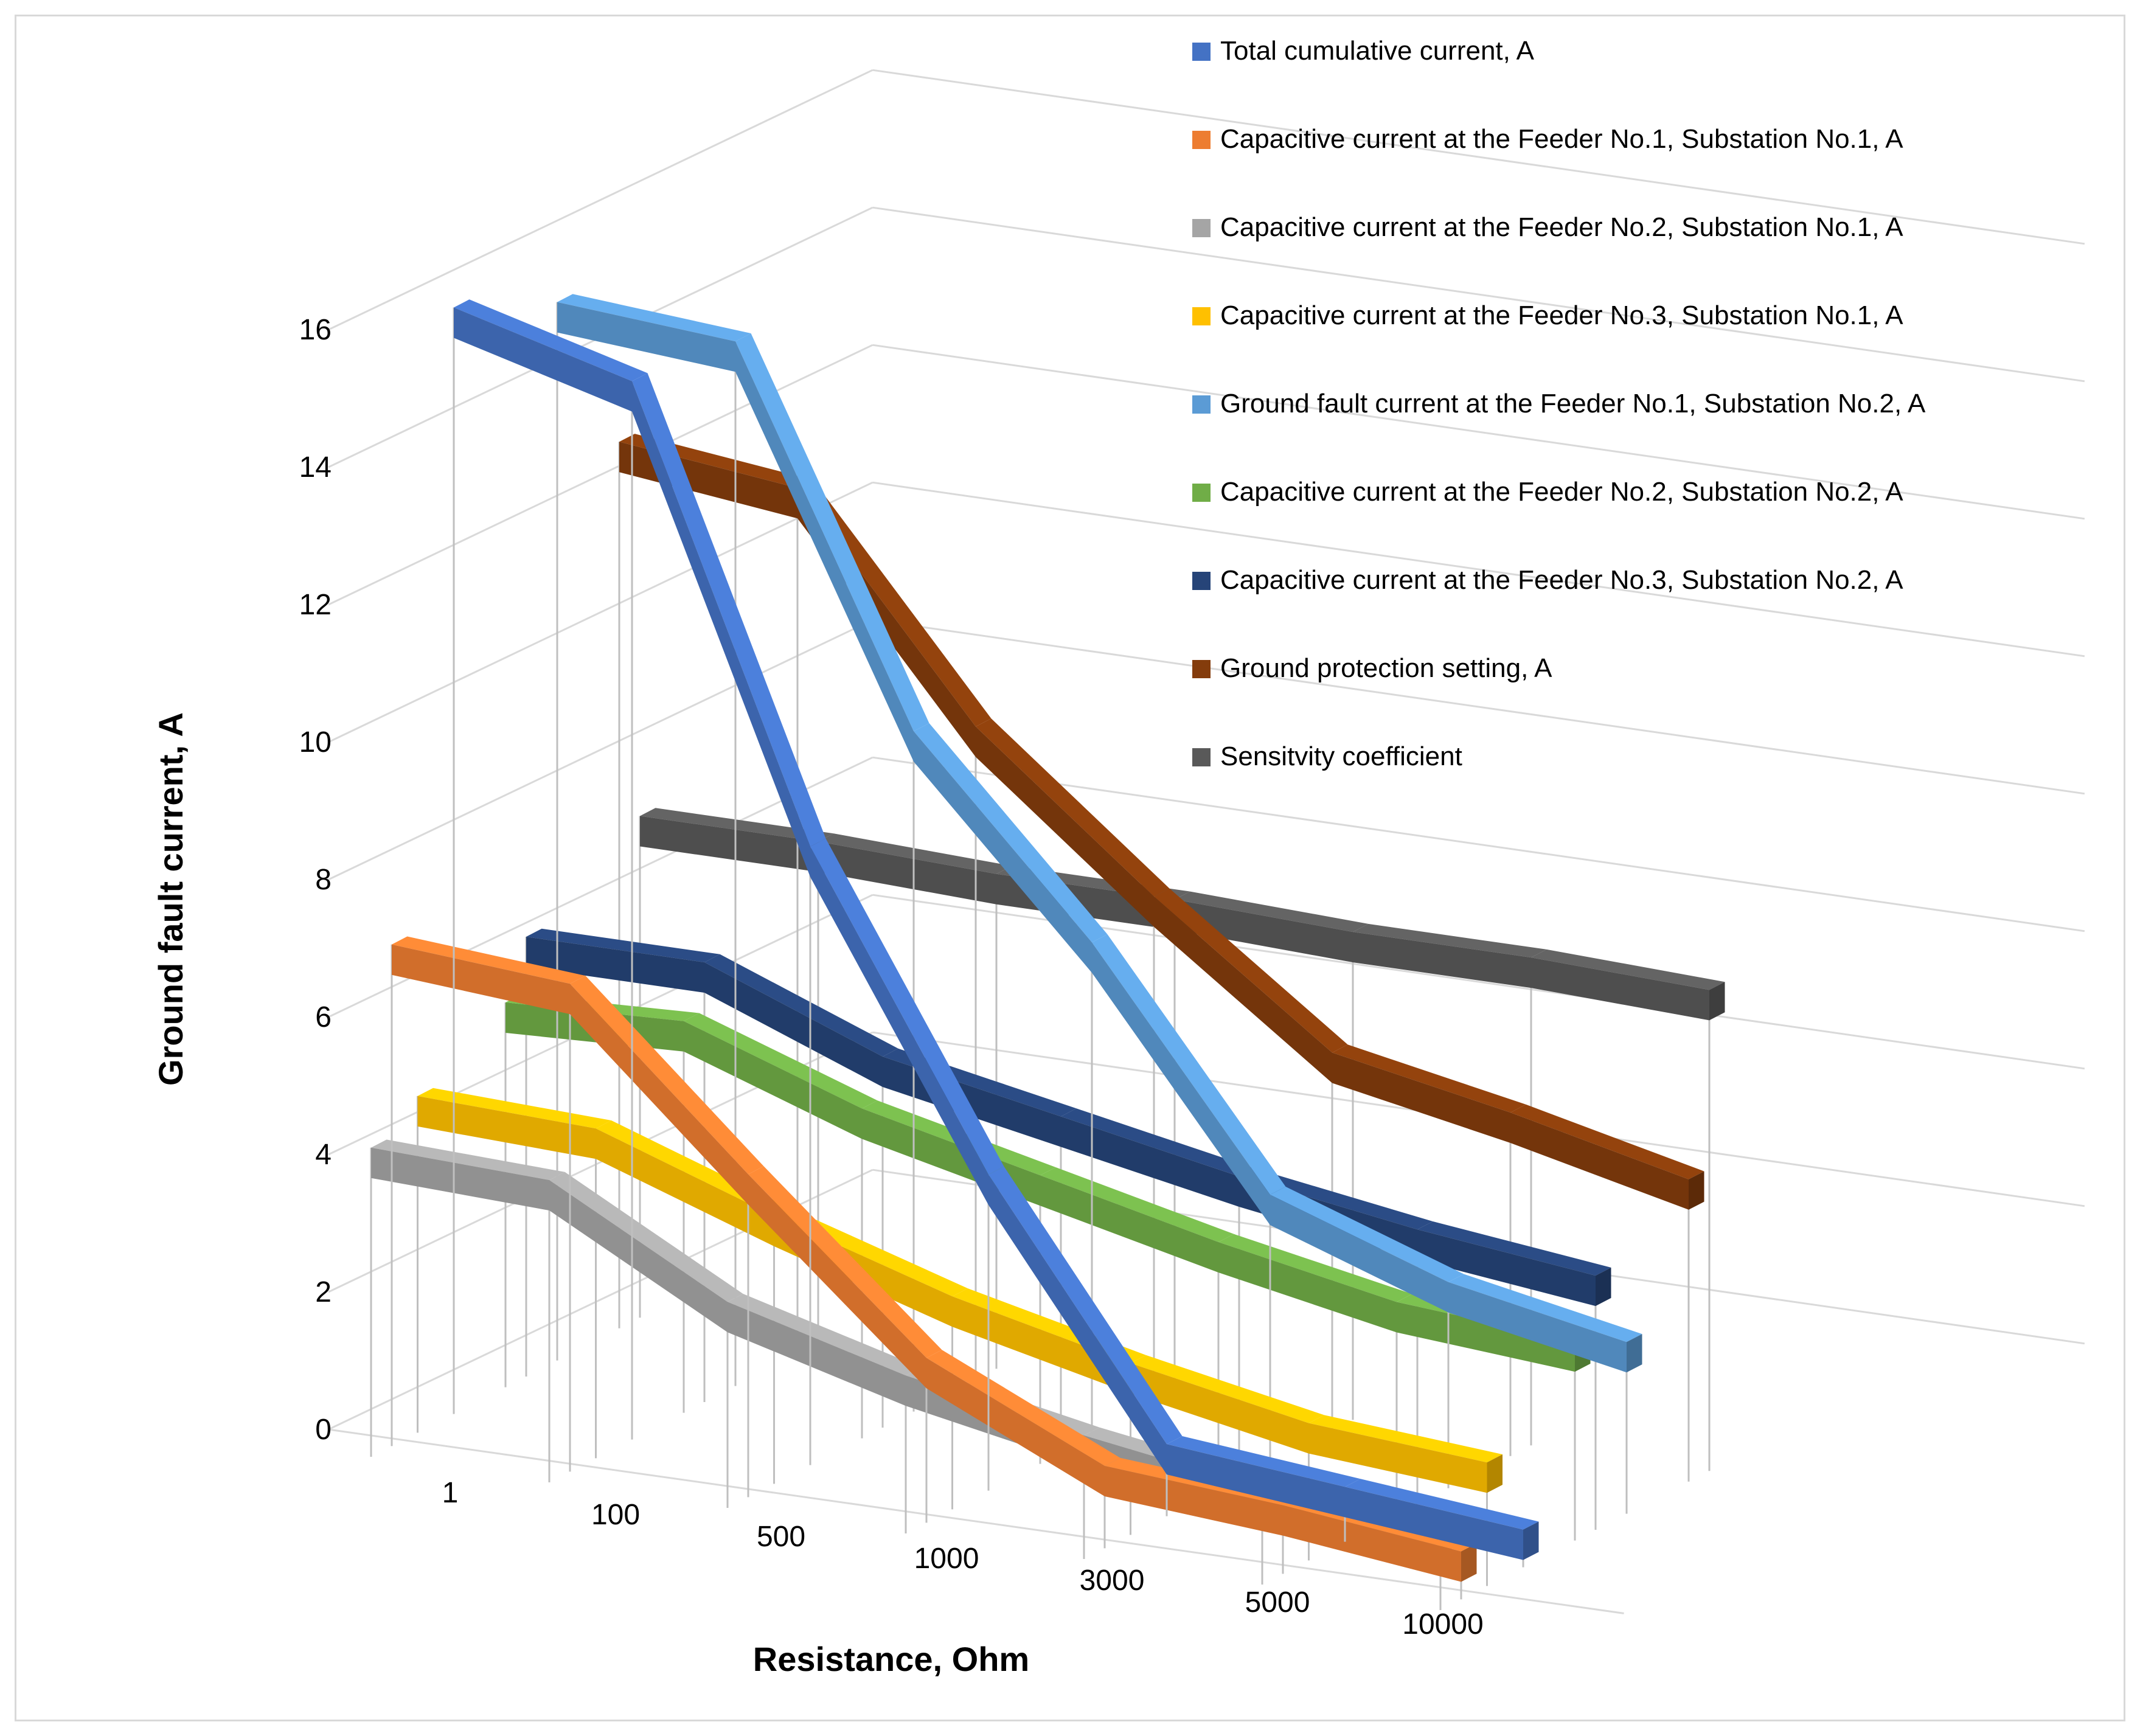  Describe the element at coordinates (315, 330) in the screenshot. I see `y-tick-label: 16` at that location.